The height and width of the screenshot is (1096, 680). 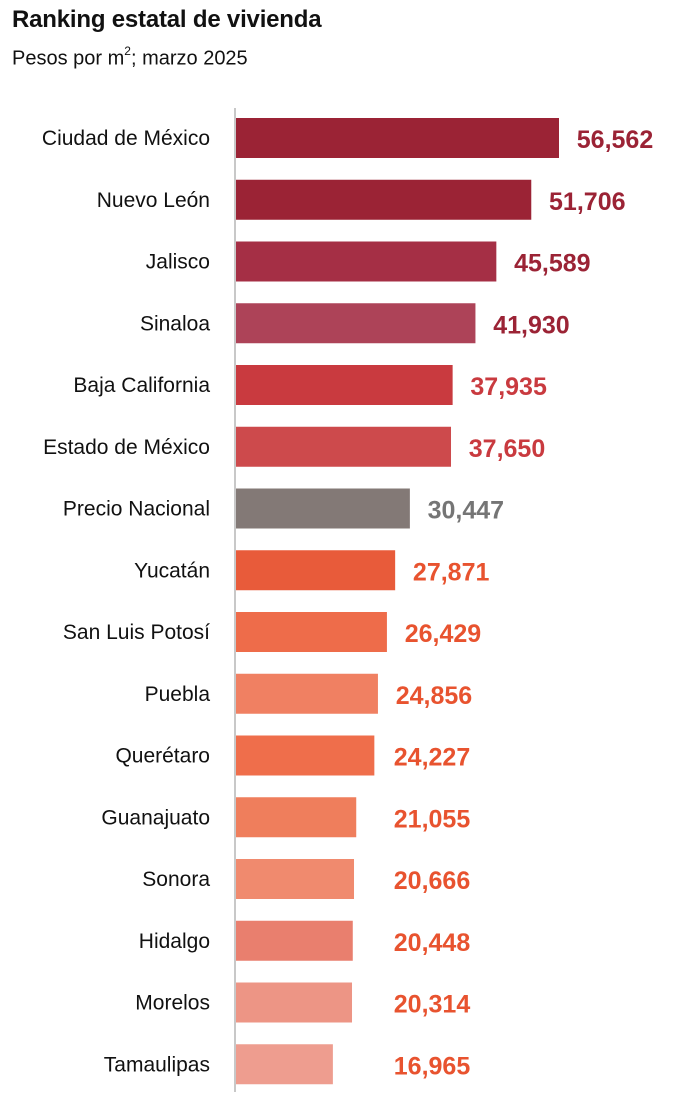 What do you see at coordinates (615, 140) in the screenshot?
I see `value-label: 56,562` at bounding box center [615, 140].